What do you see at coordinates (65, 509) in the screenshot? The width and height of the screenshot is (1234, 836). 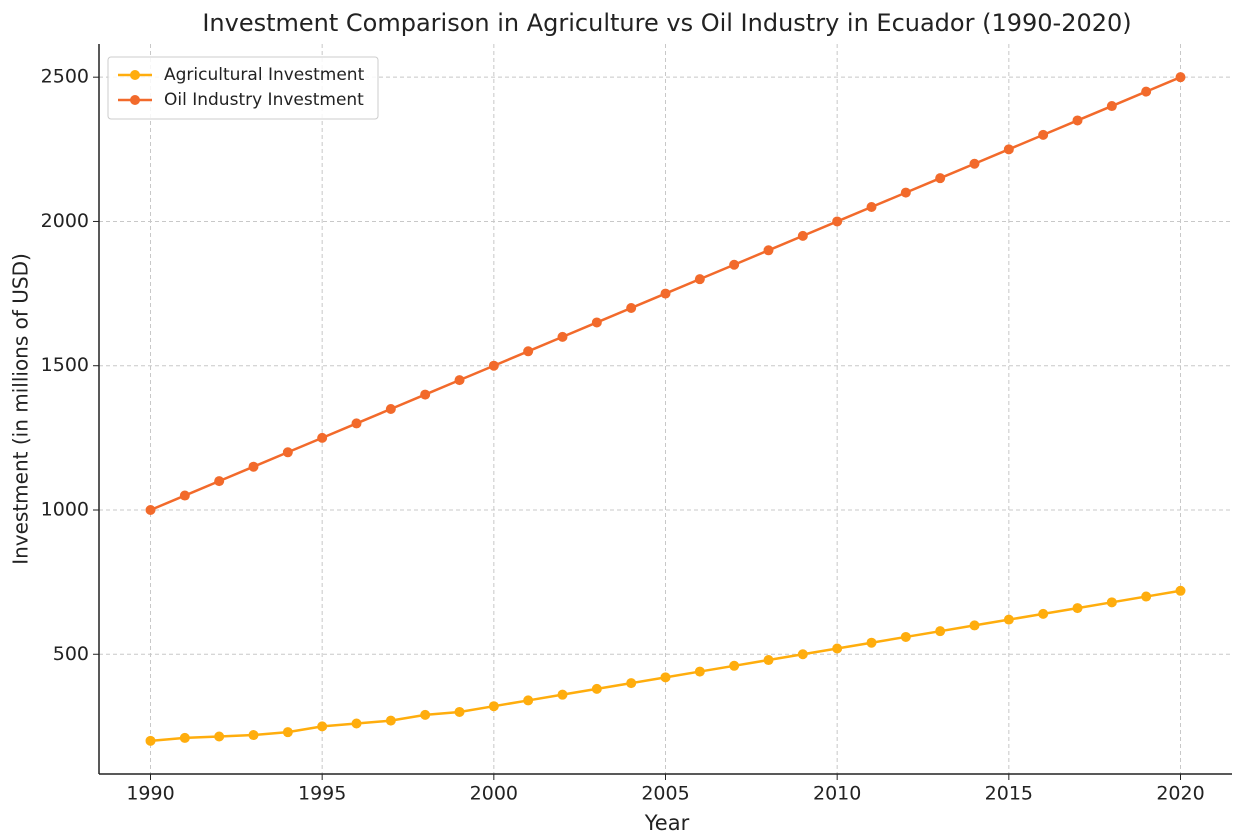 I see `y-tick-label: 1000` at bounding box center [65, 509].